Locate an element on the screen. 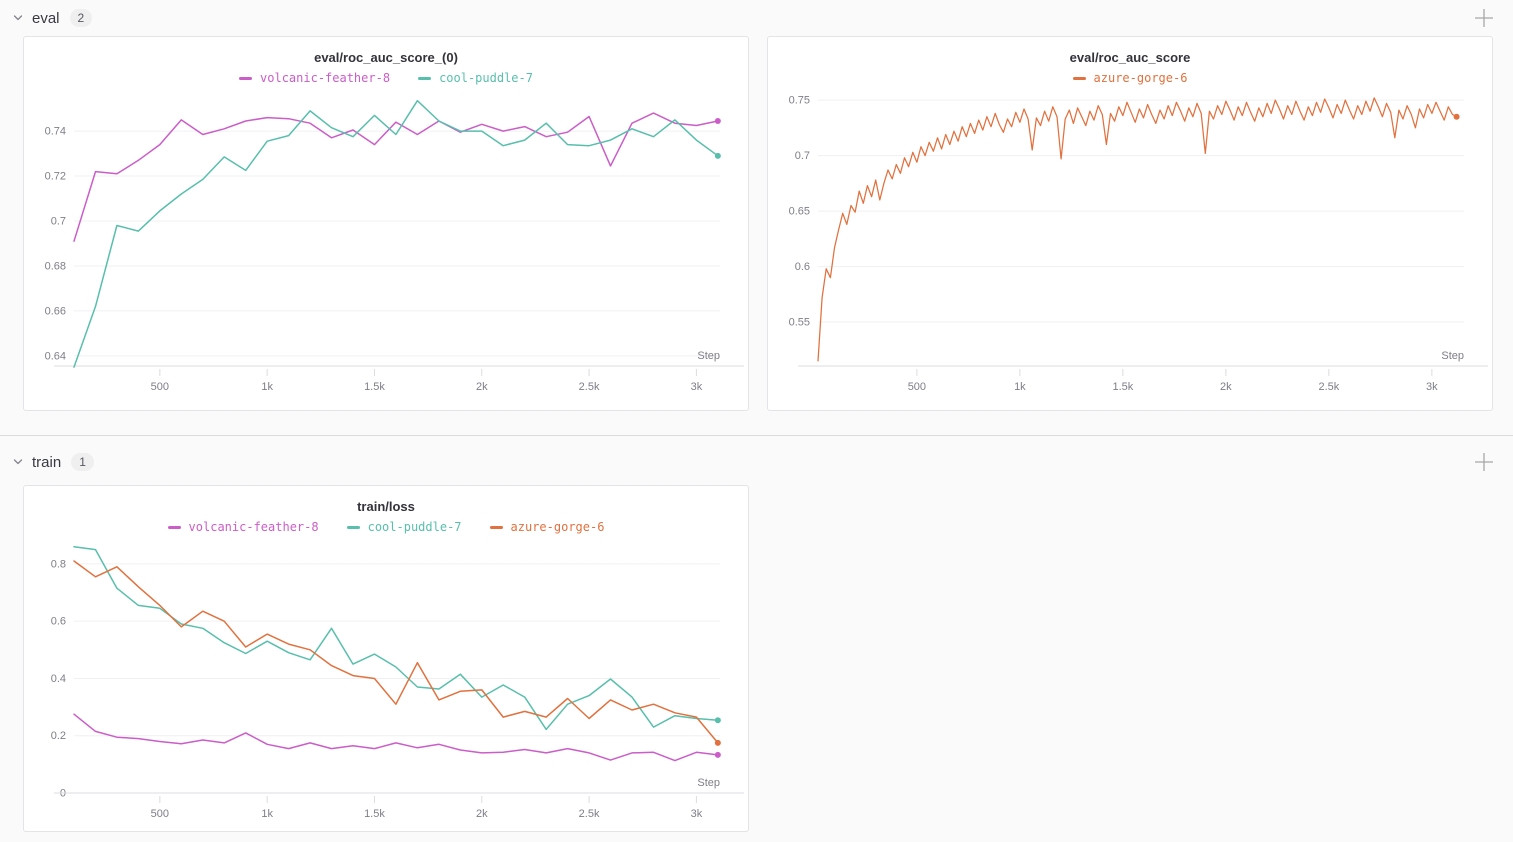 The image size is (1513, 842). section-count-badge: 2 is located at coordinates (81, 18).